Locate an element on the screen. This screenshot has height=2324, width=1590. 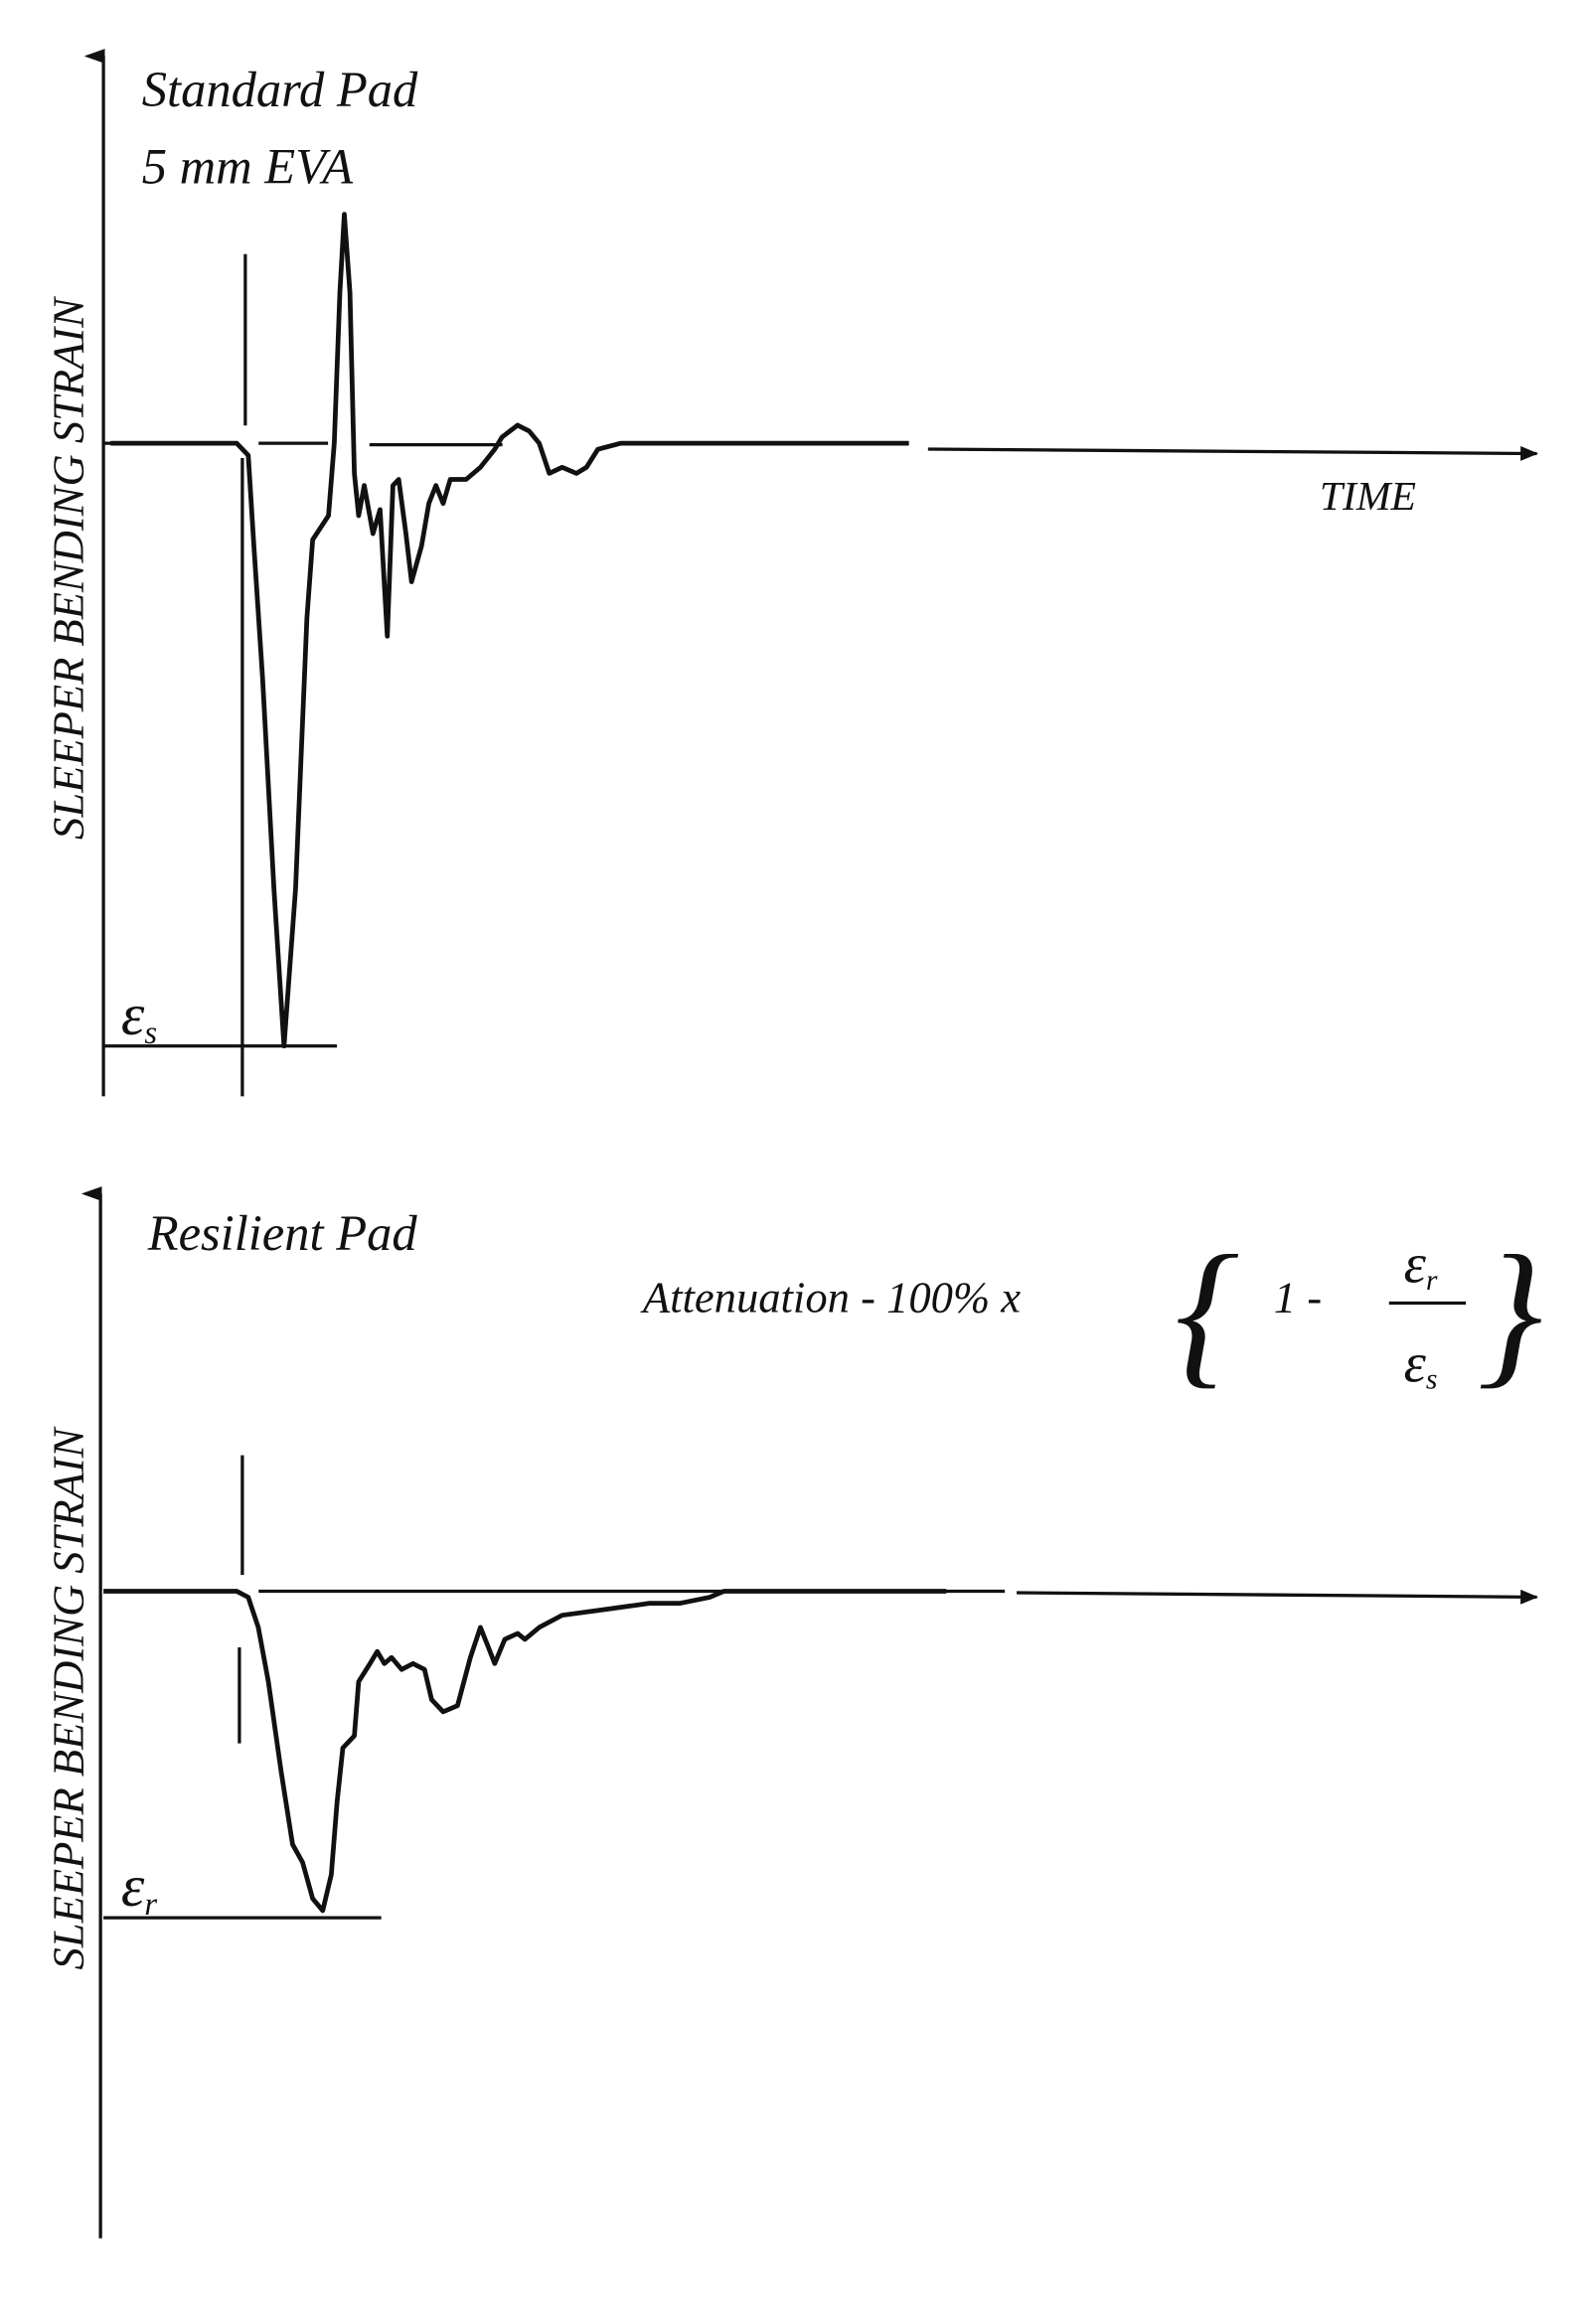
strain-curve-resilient-pad is located at coordinates (525, 1751).